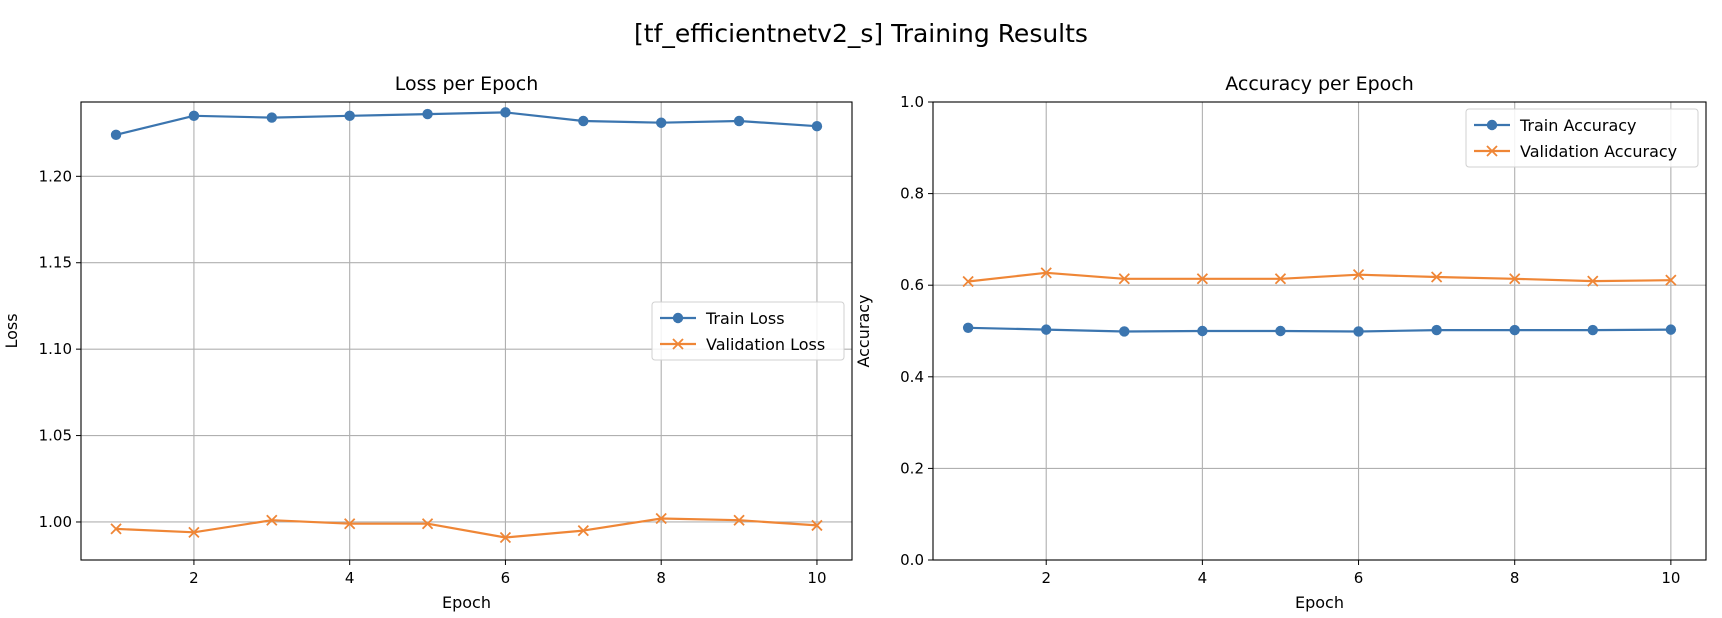 The width and height of the screenshot is (1722, 618). I want to click on y-tick-label: 0.6, so click(912, 285).